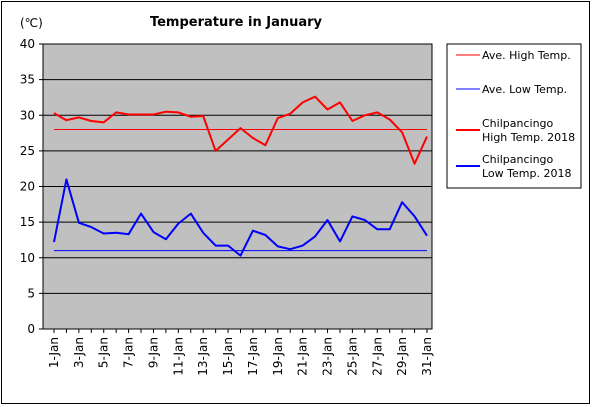  I want to click on y-tick-label: 0, so click(31, 329).